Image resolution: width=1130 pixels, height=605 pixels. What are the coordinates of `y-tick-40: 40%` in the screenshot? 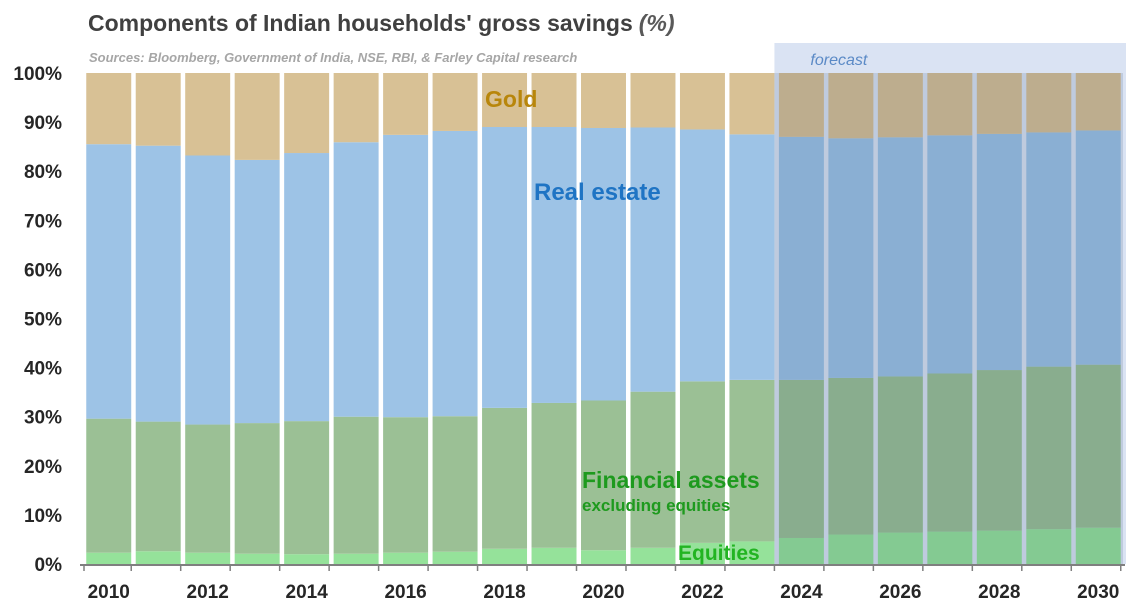 It's located at (43, 369).